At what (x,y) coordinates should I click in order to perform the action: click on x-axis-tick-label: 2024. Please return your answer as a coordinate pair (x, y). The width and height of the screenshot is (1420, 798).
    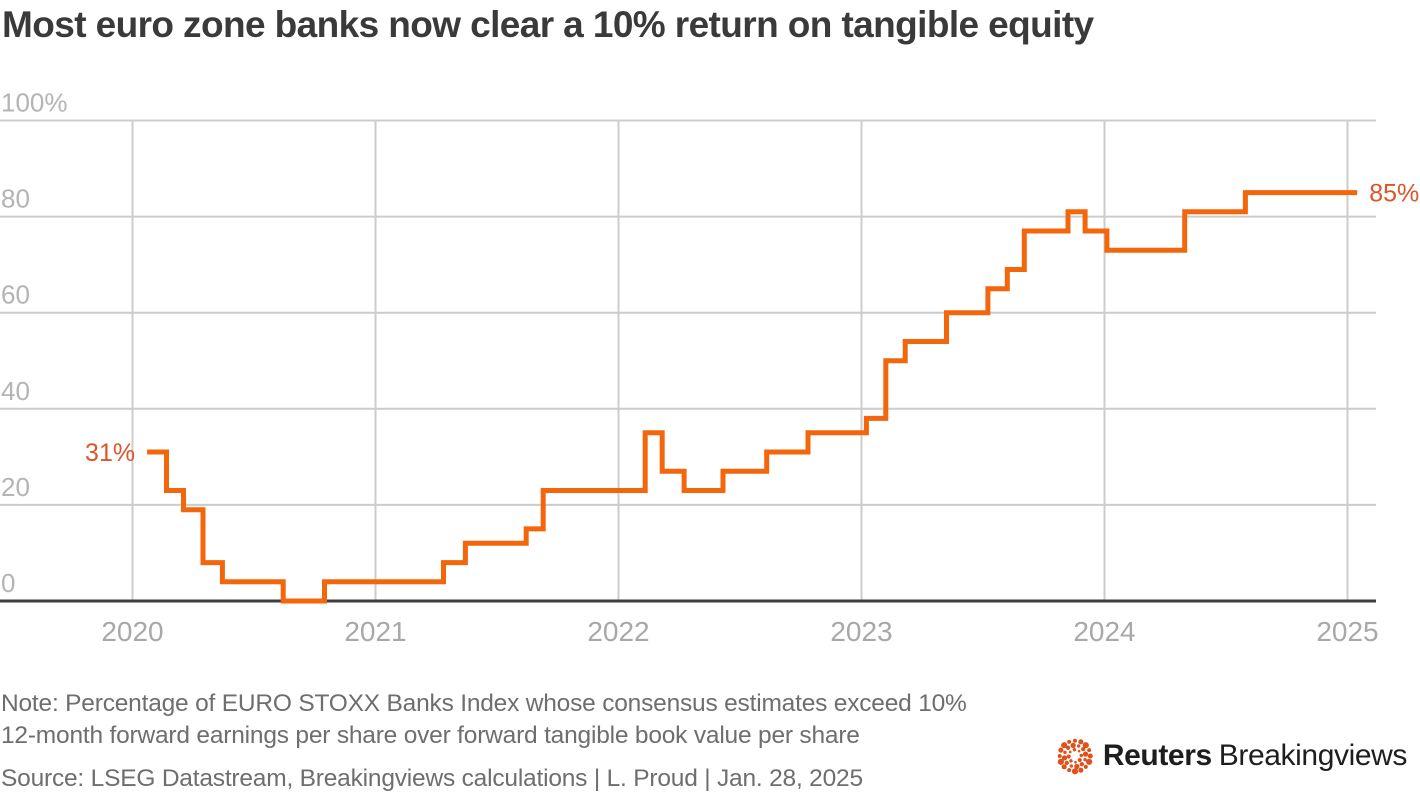
    Looking at the image, I should click on (1104, 631).